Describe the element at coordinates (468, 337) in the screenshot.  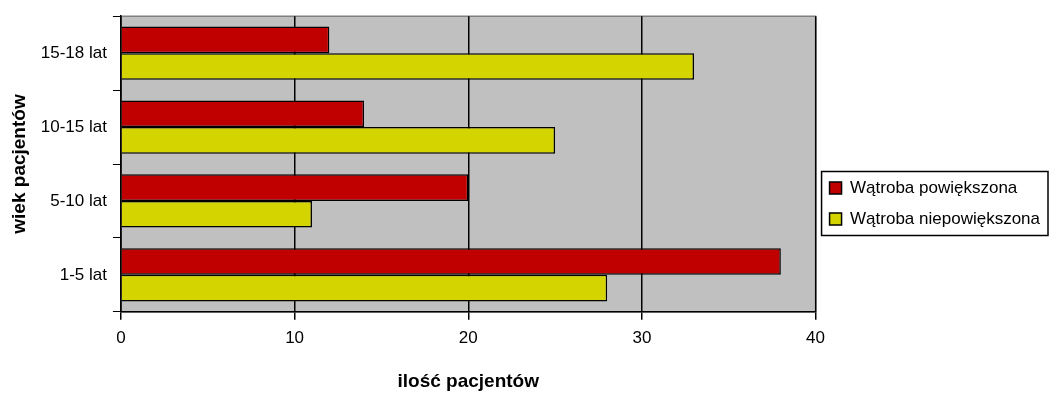
I see `x-tick-label: 20` at that location.